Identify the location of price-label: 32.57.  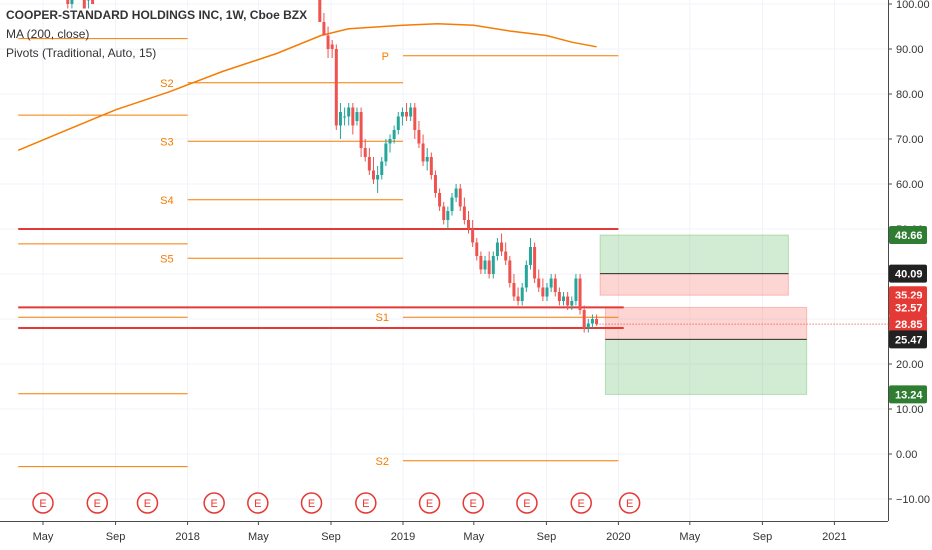
(908, 307).